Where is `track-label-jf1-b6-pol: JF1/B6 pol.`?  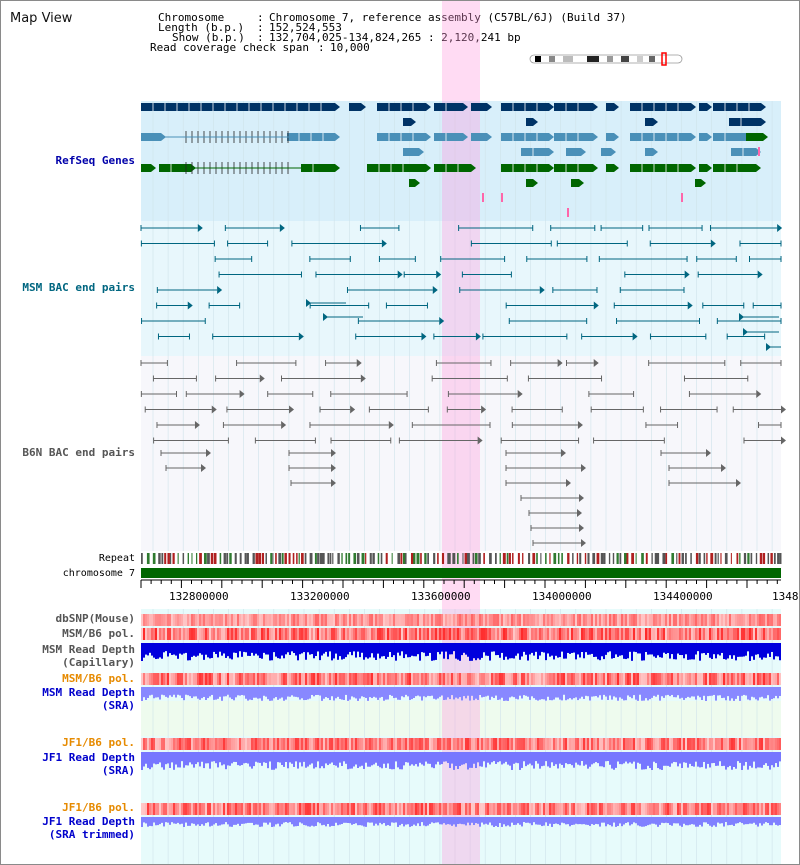 track-label-jf1-b6-pol: JF1/B6 pol. is located at coordinates (98, 742).